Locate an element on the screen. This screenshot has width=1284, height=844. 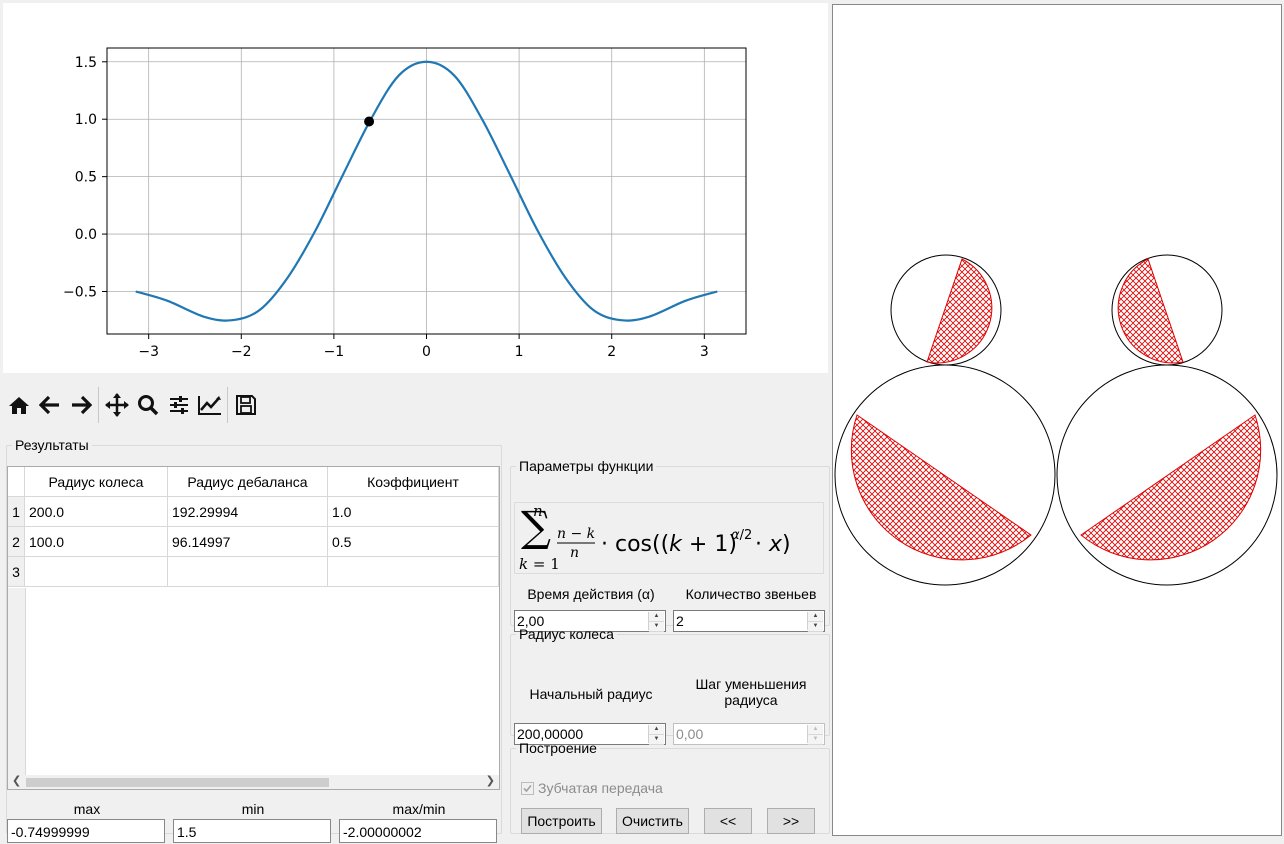
plot-toolbar is located at coordinates (132, 405).